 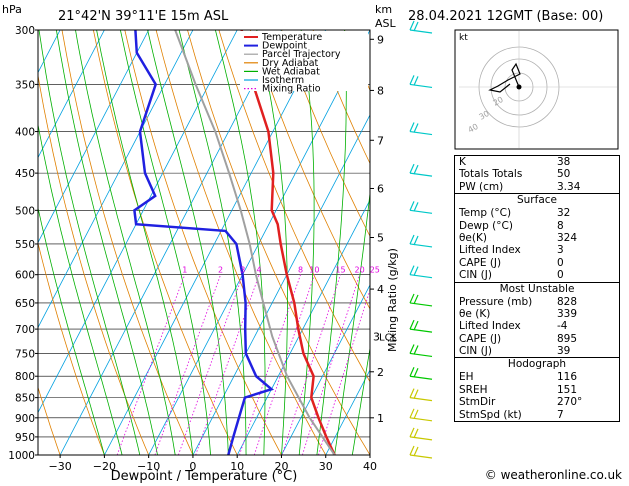 I want to click on most-unstable-title: Most Unstable, so click(x=537, y=288).